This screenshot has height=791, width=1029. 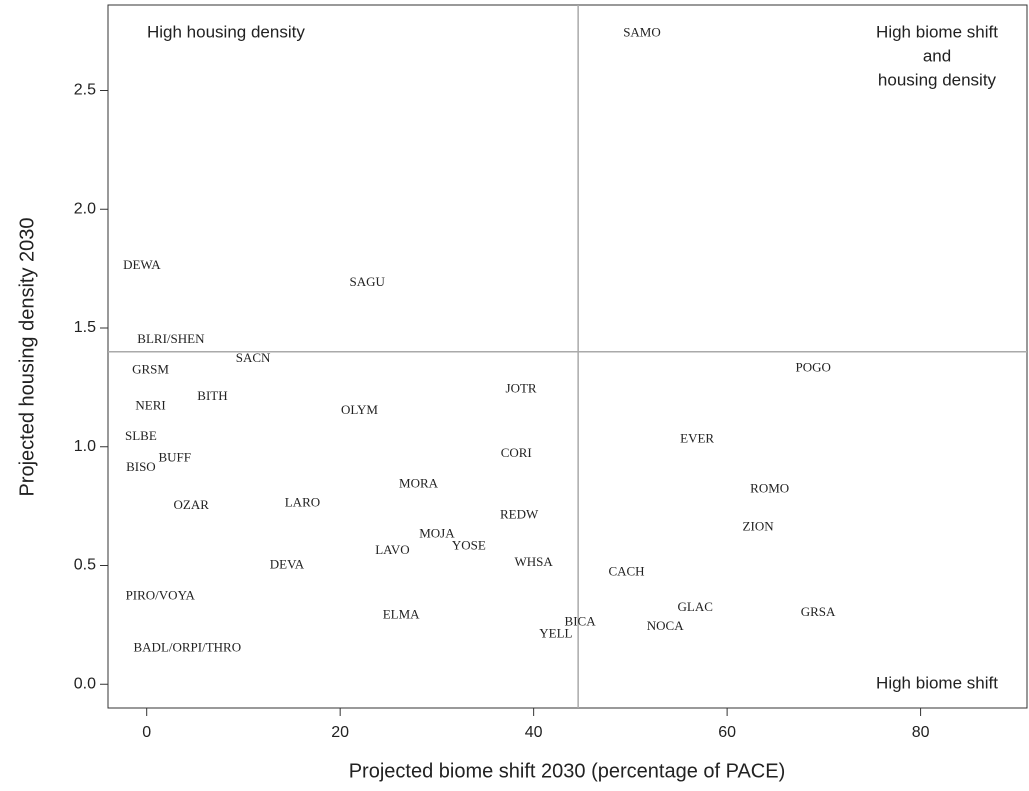 I want to click on y-tick-label: 2.5, so click(x=85, y=90).